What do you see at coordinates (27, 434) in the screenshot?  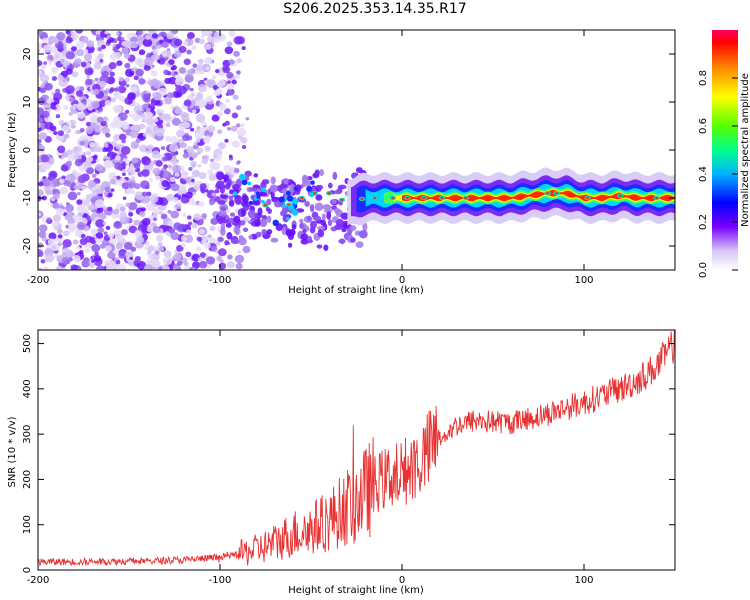 I see `y-tick-label: 300` at bounding box center [27, 434].